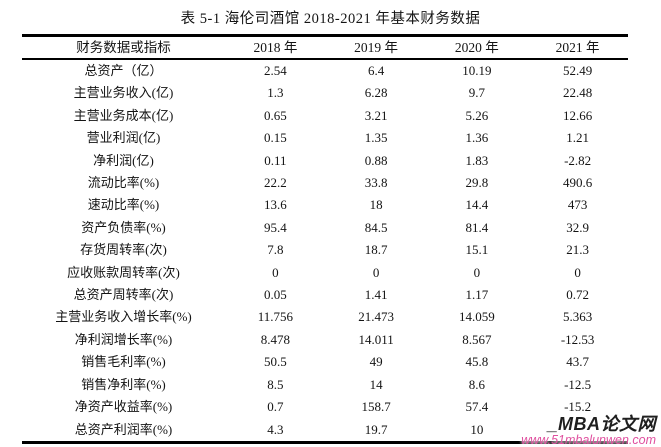  What do you see at coordinates (123, 407) in the screenshot?
I see `row-label: 净资产收益率(%)` at bounding box center [123, 407].